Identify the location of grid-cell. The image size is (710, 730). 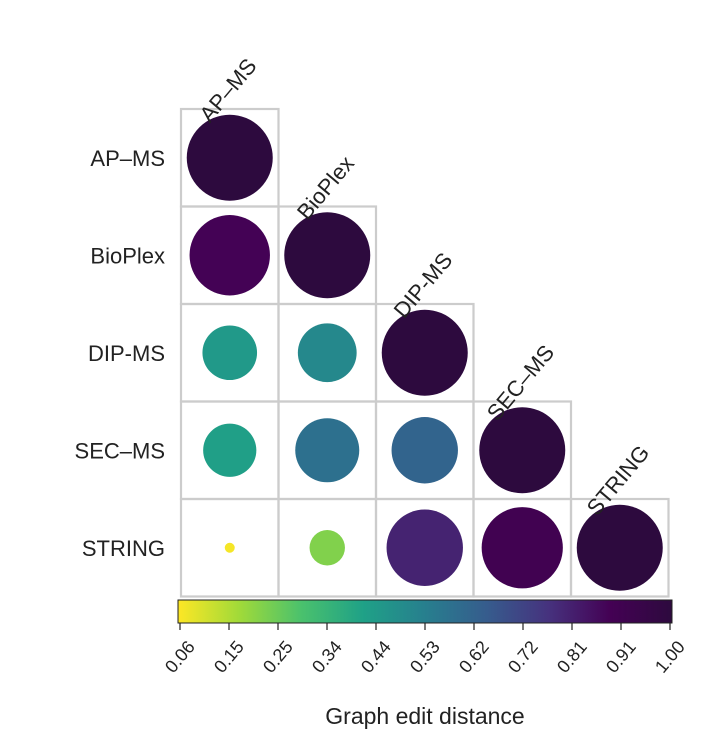
(619, 547).